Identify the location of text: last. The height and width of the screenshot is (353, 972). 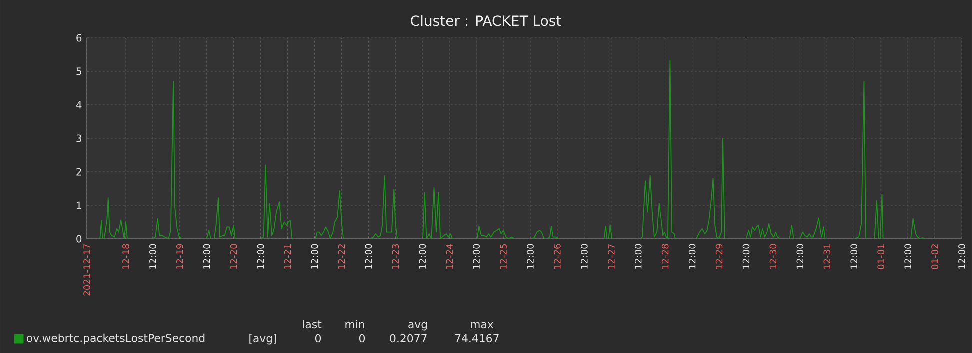
(312, 324).